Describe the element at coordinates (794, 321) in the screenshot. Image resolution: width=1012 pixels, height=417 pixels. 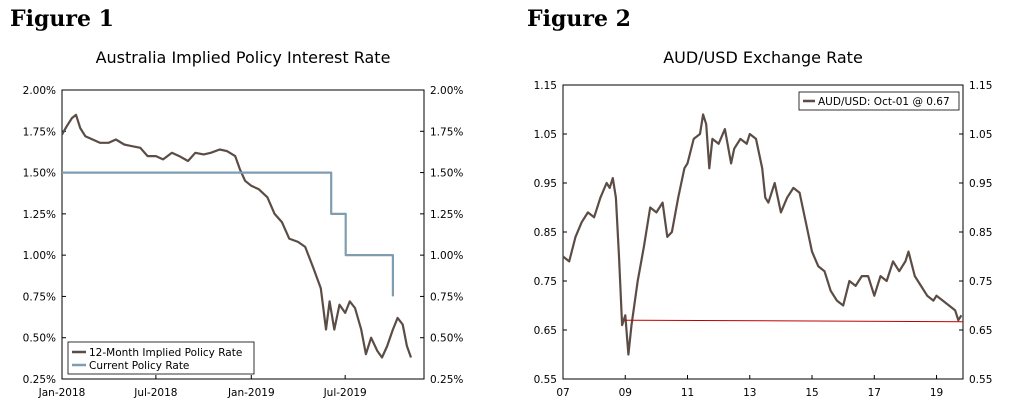
I see `reference-line` at that location.